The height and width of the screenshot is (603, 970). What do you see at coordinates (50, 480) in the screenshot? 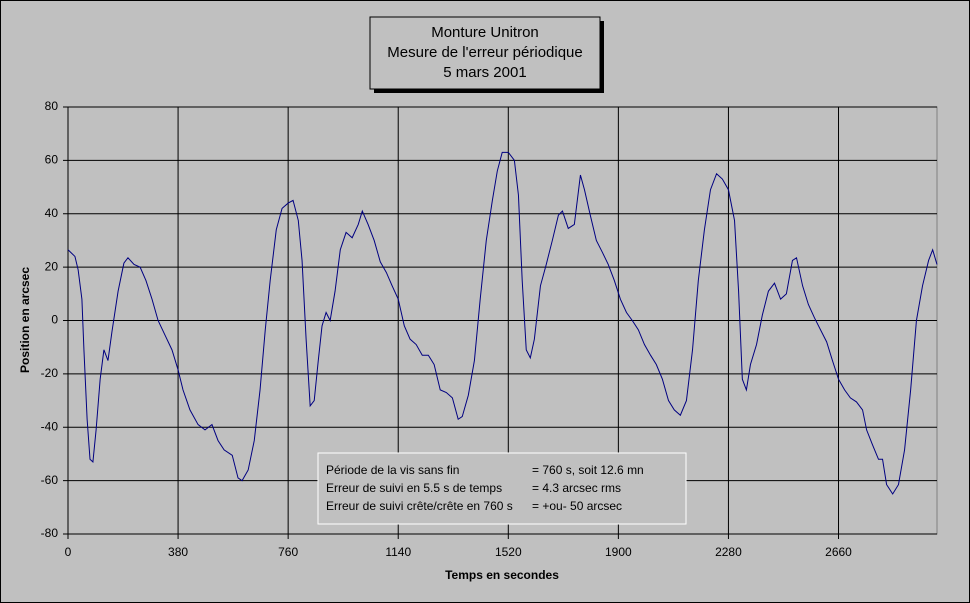
I see `y-tick-label: -60` at bounding box center [50, 480].